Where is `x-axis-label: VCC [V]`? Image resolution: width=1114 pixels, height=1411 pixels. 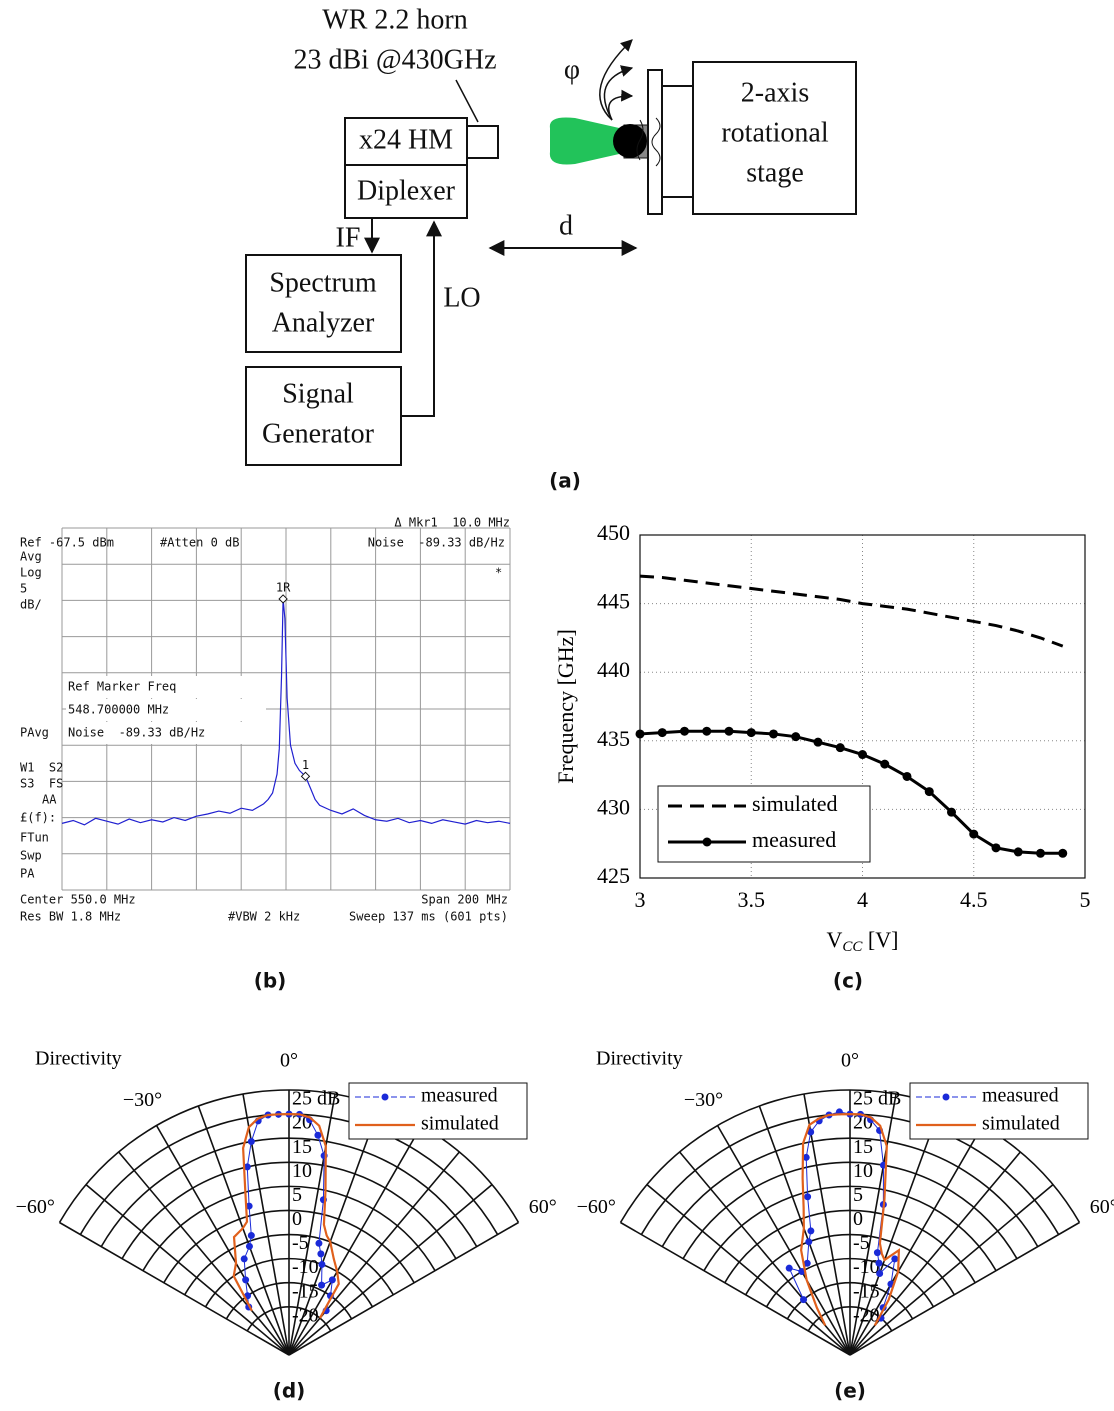 x-axis-label: VCC [V] is located at coordinates (863, 941).